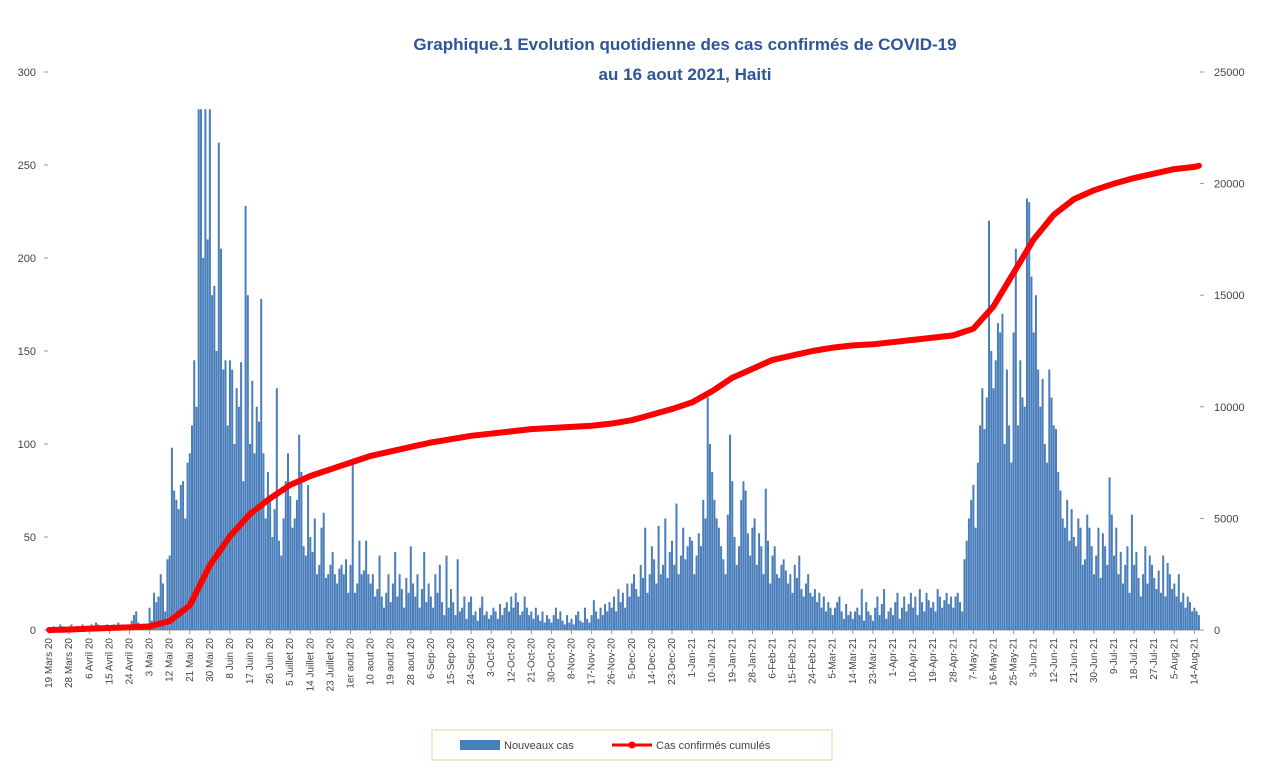 Image resolution: width=1271 pixels, height=772 pixels. Describe the element at coordinates (431, 659) in the screenshot. I see `x-tick-label: 6-Sep-20` at that location.